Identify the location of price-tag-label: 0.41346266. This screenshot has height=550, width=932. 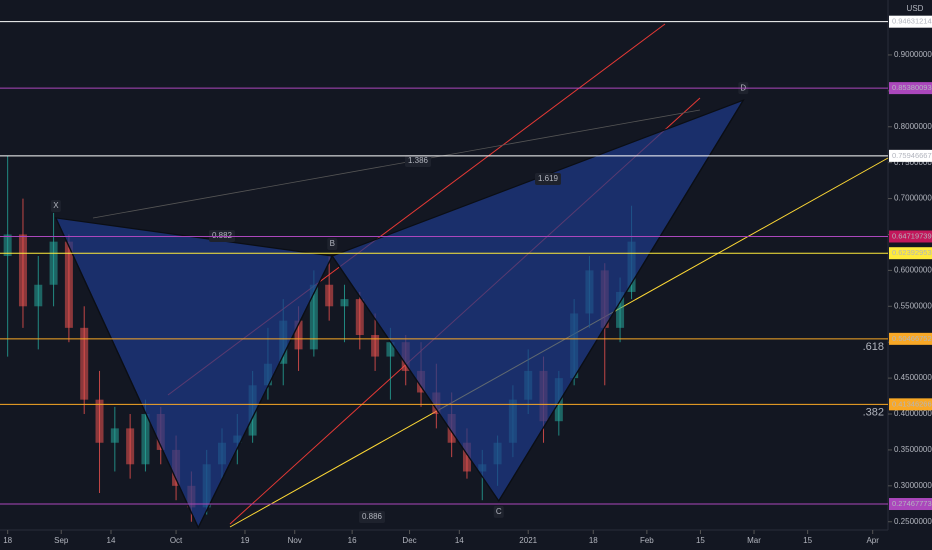
(912, 403).